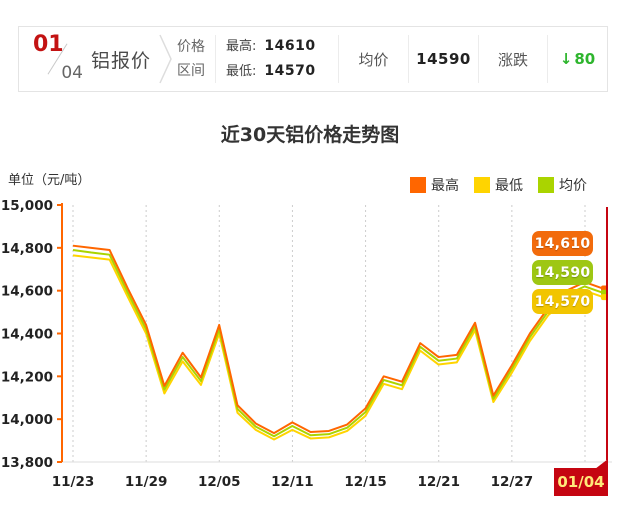  What do you see at coordinates (27, 420) in the screenshot?
I see `y-tick-label: 14,000` at bounding box center [27, 420].